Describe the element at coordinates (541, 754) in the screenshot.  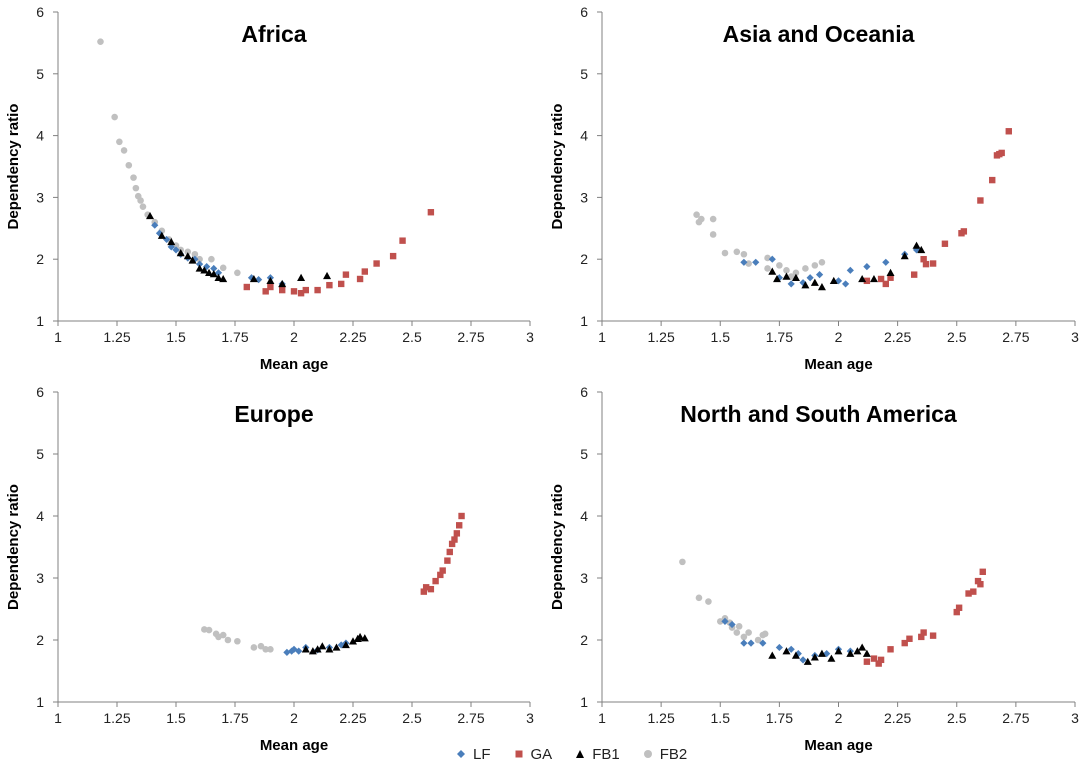
I see `legend-label: GA` at that location.